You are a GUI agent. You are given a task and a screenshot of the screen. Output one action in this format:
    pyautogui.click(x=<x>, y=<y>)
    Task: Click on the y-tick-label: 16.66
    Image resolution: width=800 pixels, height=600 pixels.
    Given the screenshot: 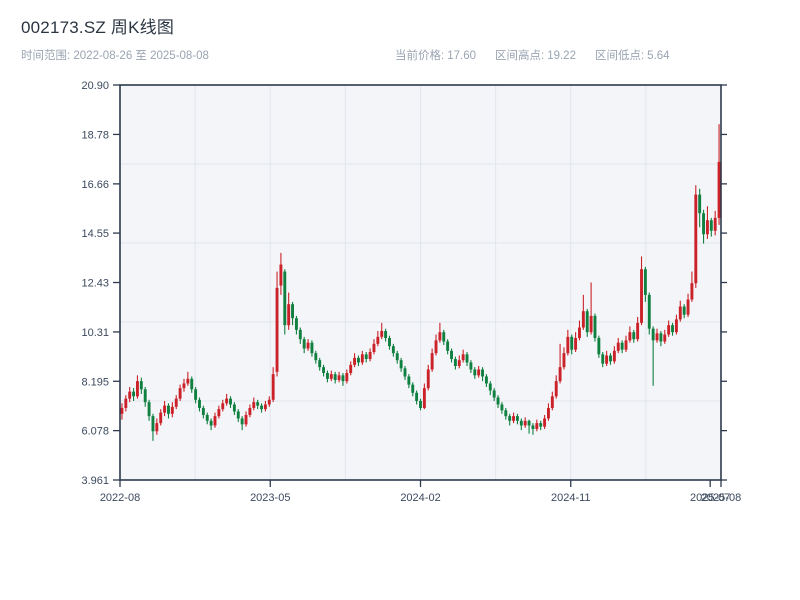 What is the action you would take?
    pyautogui.click(x=95, y=185)
    